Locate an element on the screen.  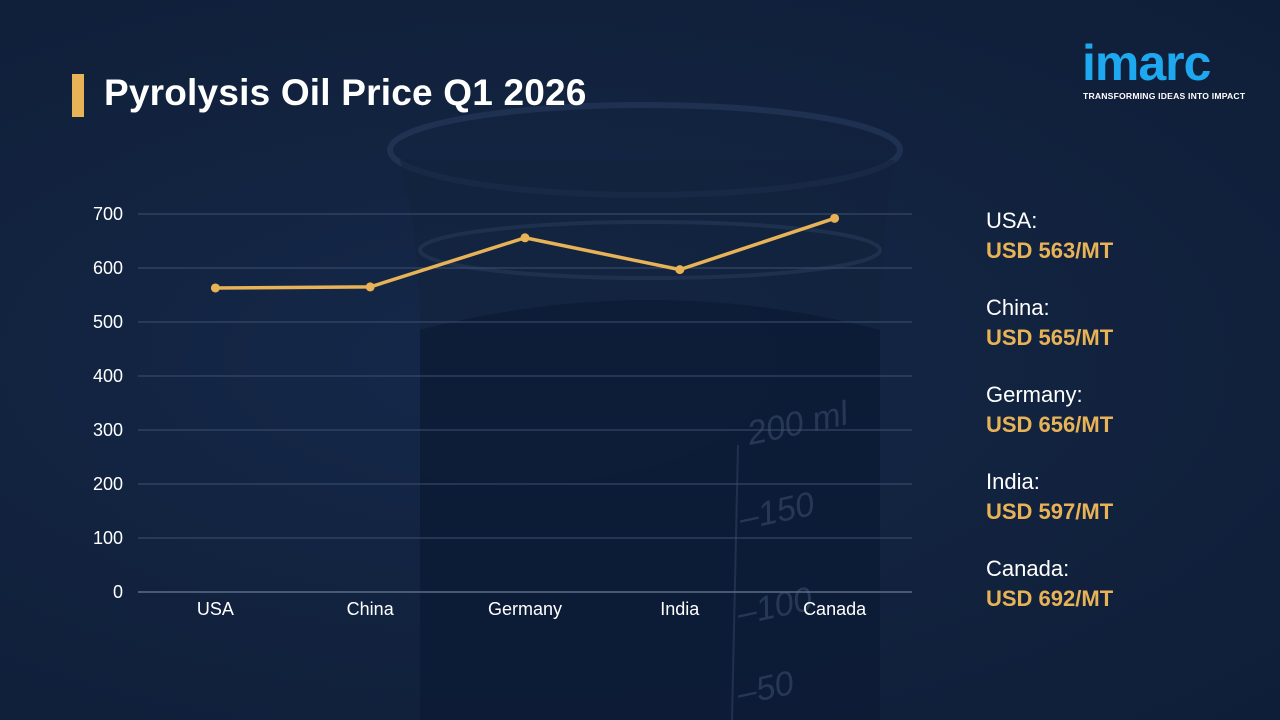
logo-wordmark: imarc is located at coordinates (1146, 63).